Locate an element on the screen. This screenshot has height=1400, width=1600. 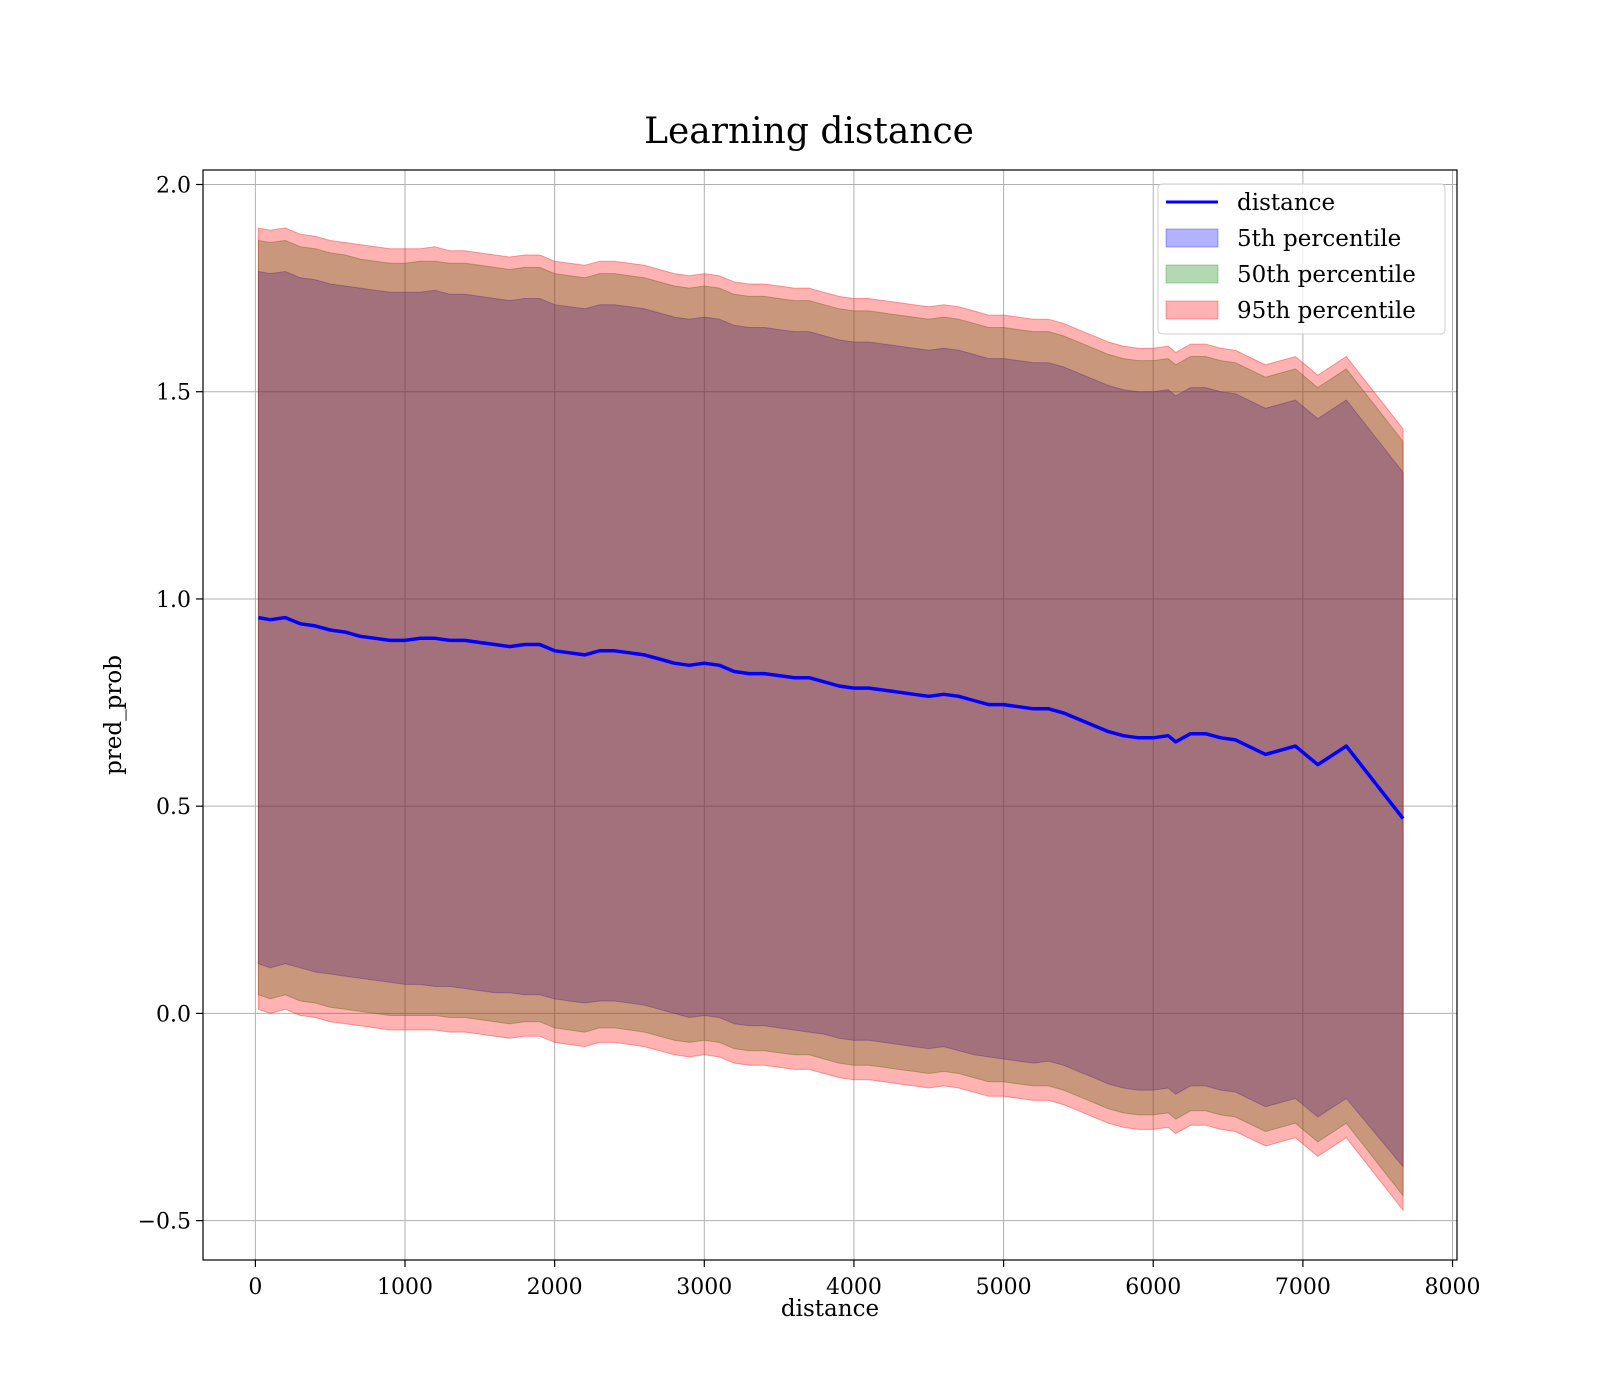
y-tick-label: 1.5 is located at coordinates (173, 393).